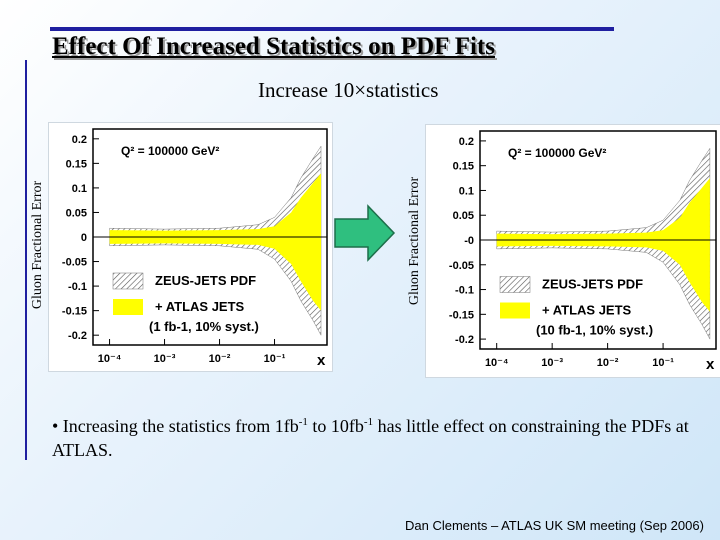 The width and height of the screenshot is (720, 540). Describe the element at coordinates (414, 241) in the screenshot. I see `chart2-ylabel: Gluon Fractional Error` at that location.